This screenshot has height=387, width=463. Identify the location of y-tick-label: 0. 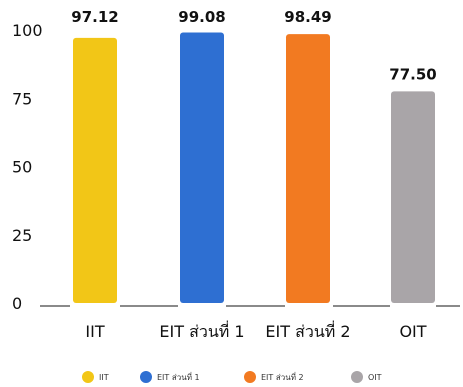
(17, 303).